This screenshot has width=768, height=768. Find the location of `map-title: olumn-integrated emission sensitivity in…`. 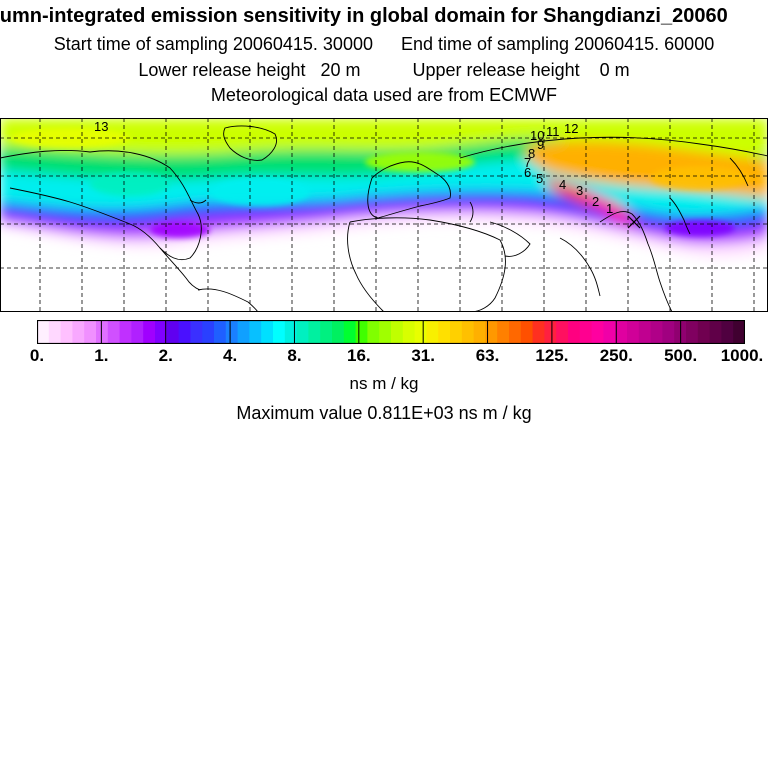

map-title: olumn-integrated emission sensitivity in… is located at coordinates (364, 16).